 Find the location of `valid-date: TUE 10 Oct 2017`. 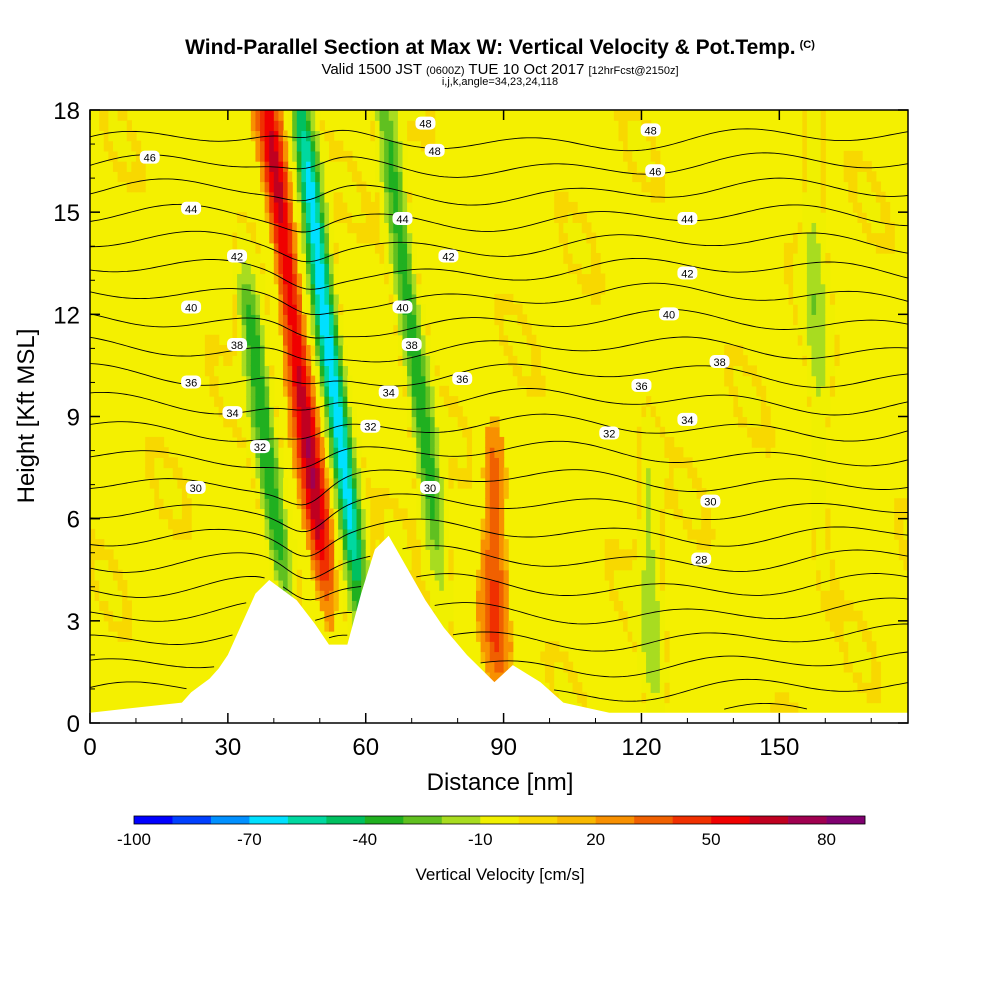

valid-date: TUE 10 Oct 2017 is located at coordinates (526, 69).